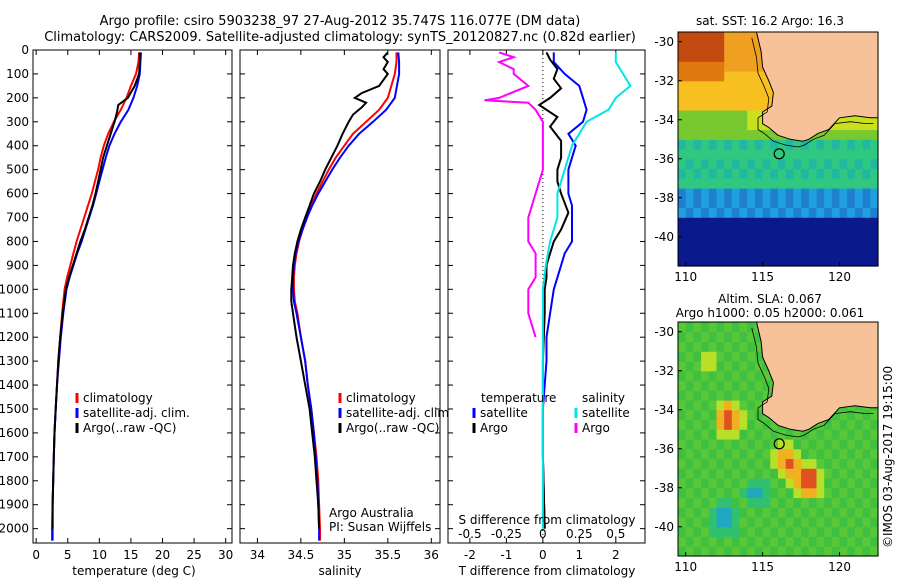 Image resolution: width=900 pixels, height=584 pixels. What do you see at coordinates (664, 410) in the screenshot?
I see `y-tick-label: -34` at bounding box center [664, 410].